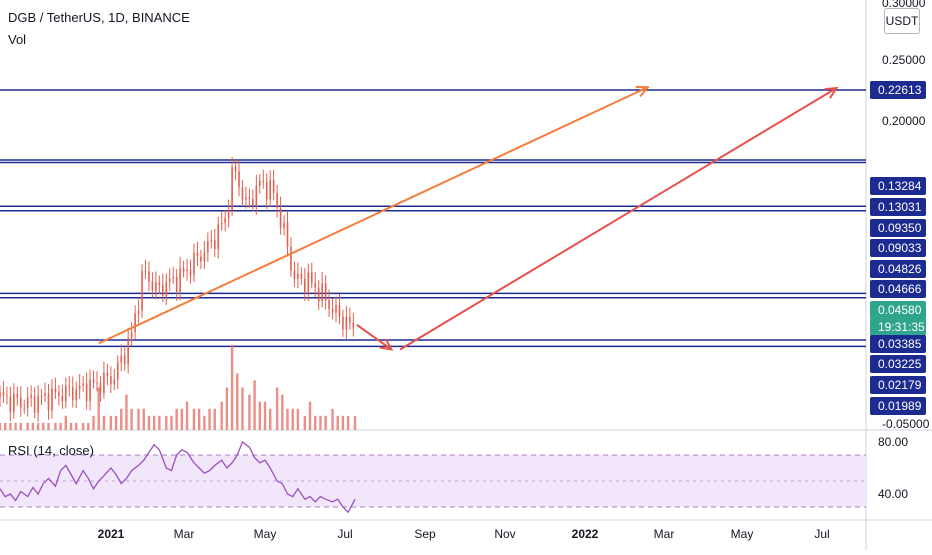 Image resolution: width=932 pixels, height=555 pixels. What do you see at coordinates (51, 450) in the screenshot?
I see `rsi-label: RSI (14, close)` at bounding box center [51, 450].